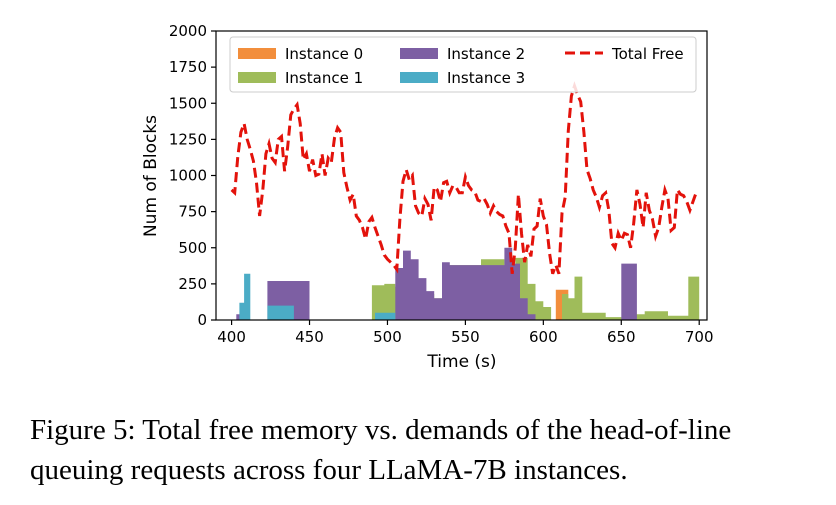 The width and height of the screenshot is (836, 505). Describe the element at coordinates (699, 337) in the screenshot. I see `x-tick-label: 700` at that location.